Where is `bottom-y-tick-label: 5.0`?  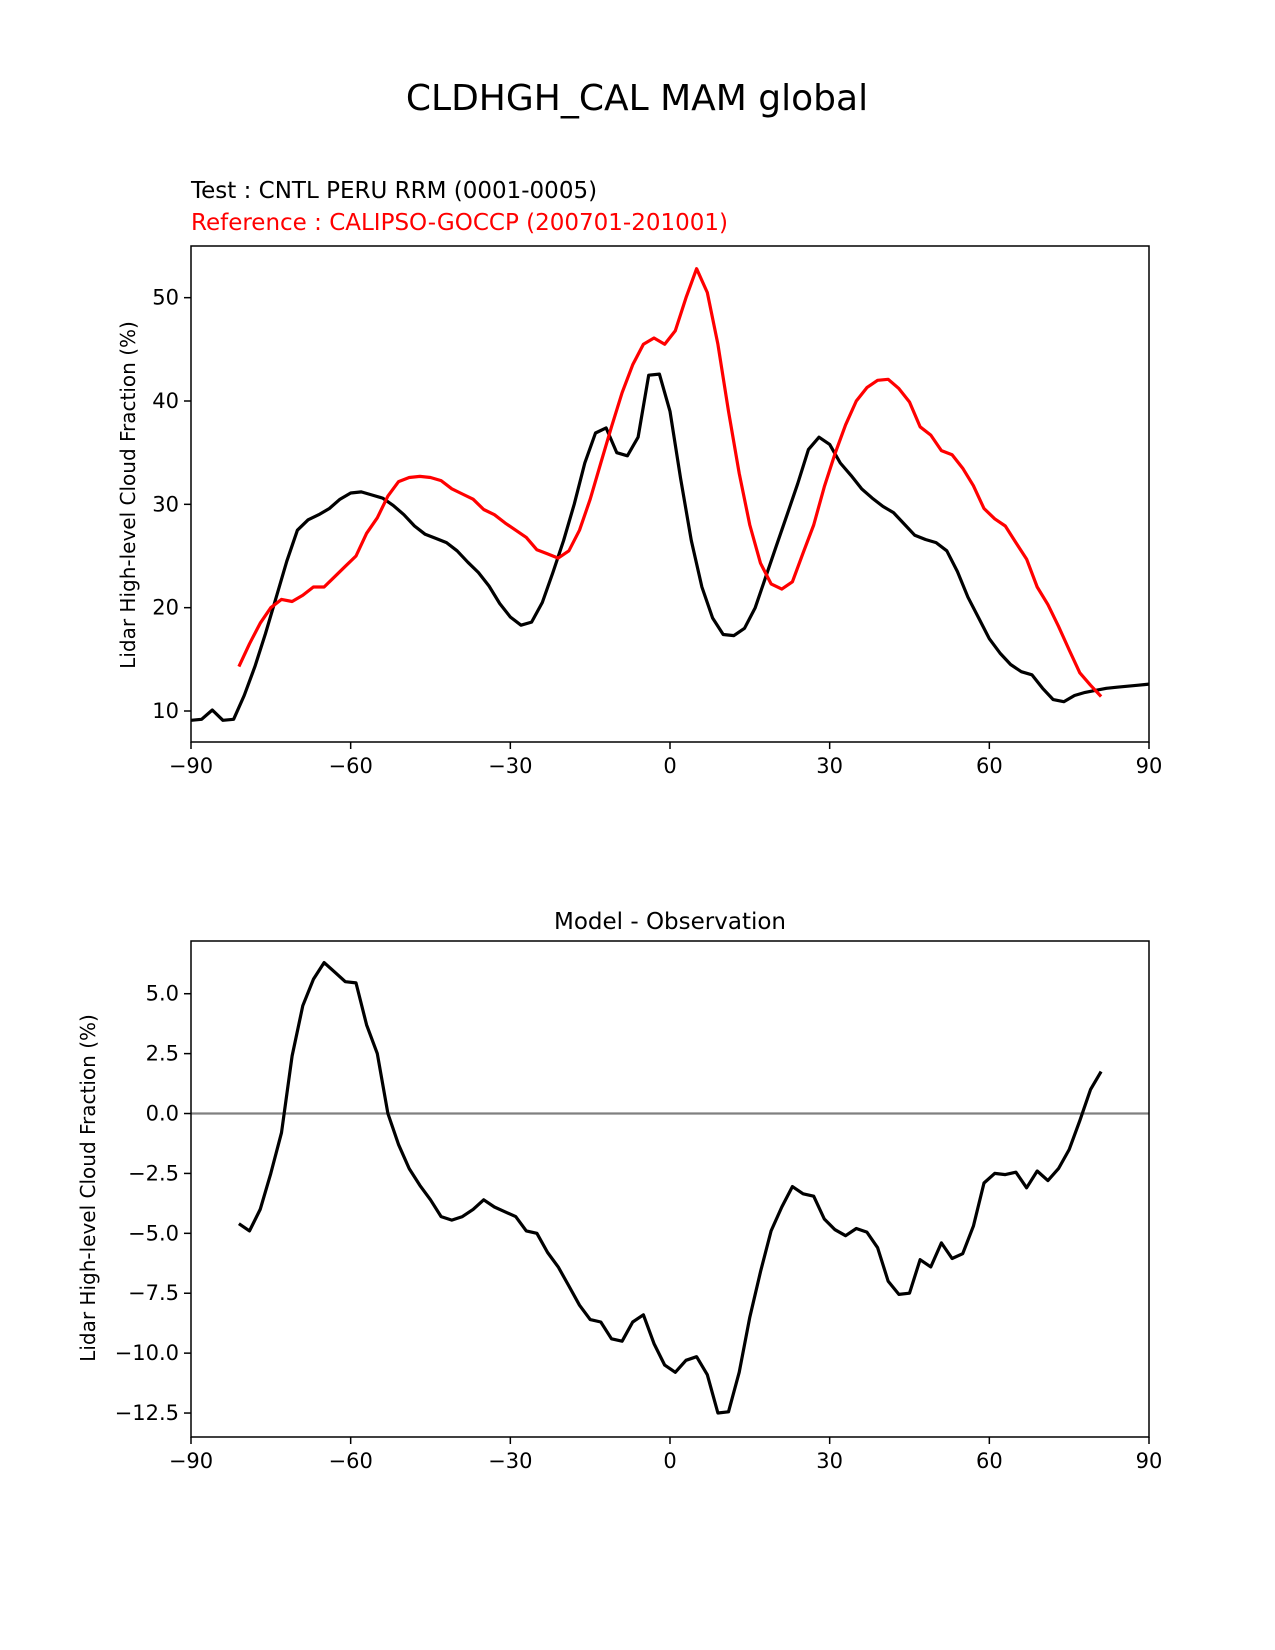
bottom-y-tick-label: 5.0 is located at coordinates (162, 994).